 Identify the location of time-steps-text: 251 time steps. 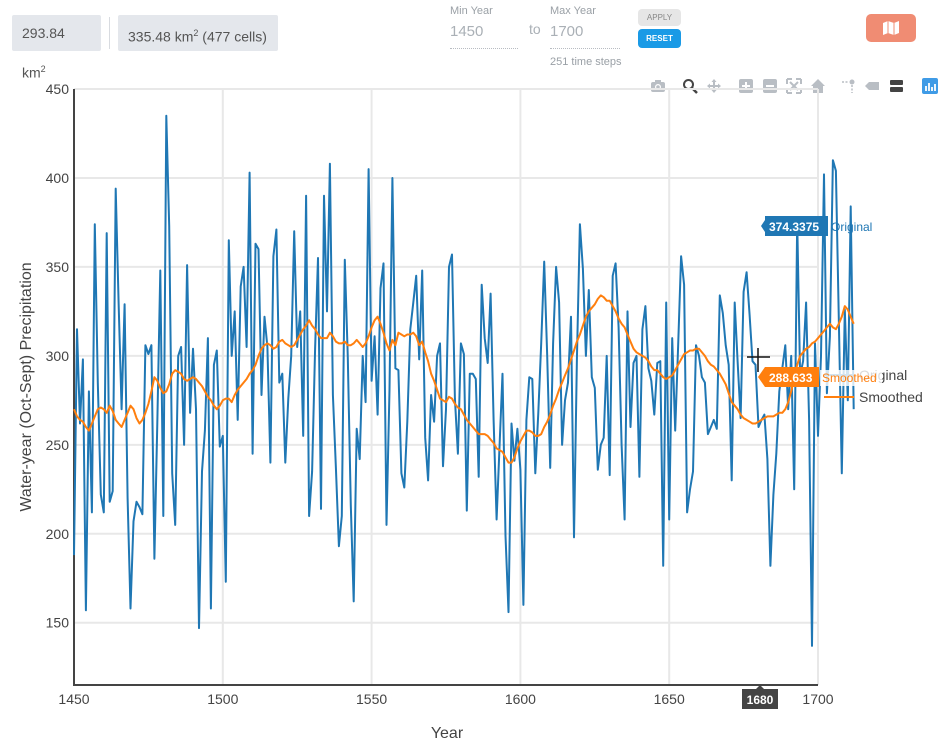
(586, 62).